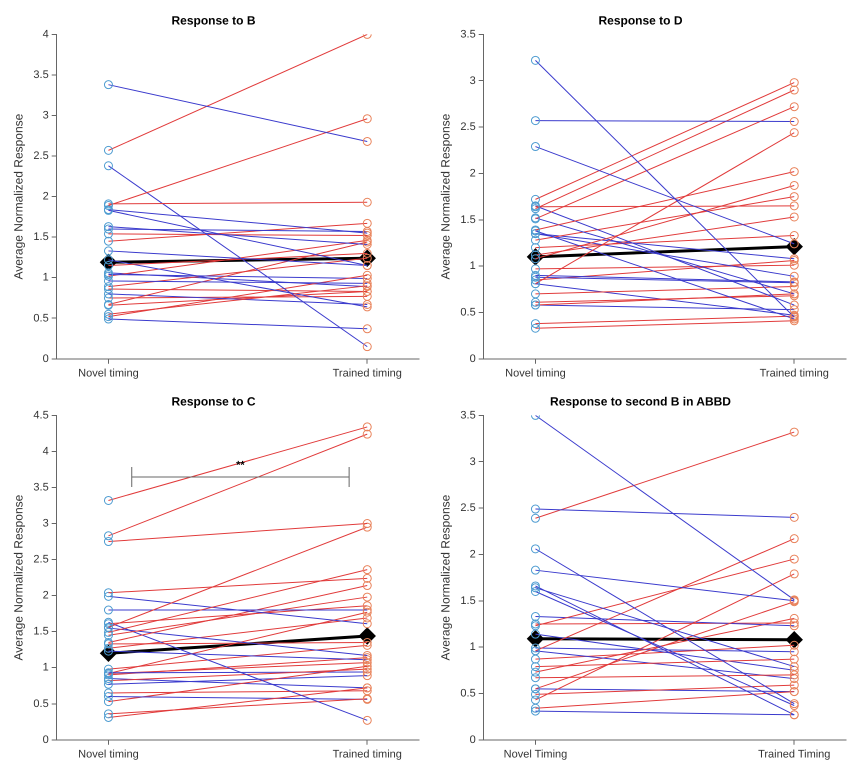 Image resolution: width=867 pixels, height=769 pixels. I want to click on annotation: **, so click(241, 466).